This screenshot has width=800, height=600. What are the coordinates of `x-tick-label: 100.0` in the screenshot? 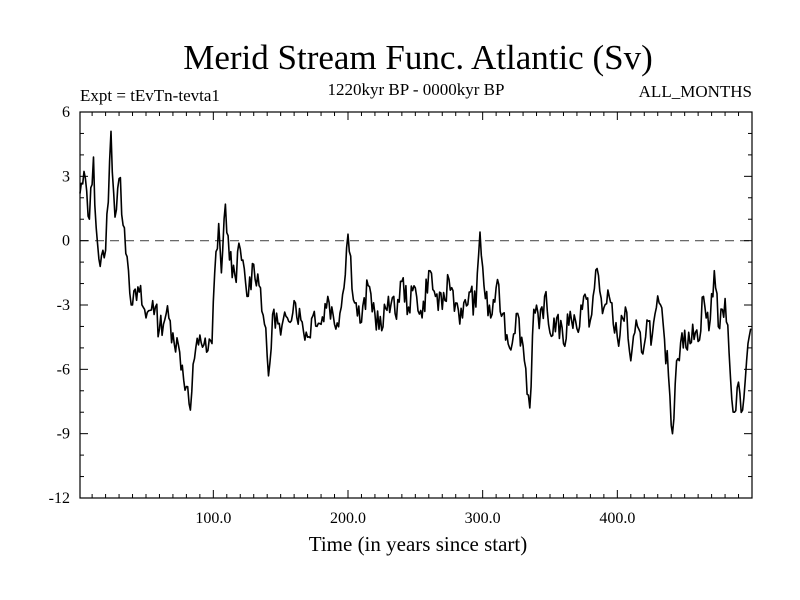 It's located at (213, 518).